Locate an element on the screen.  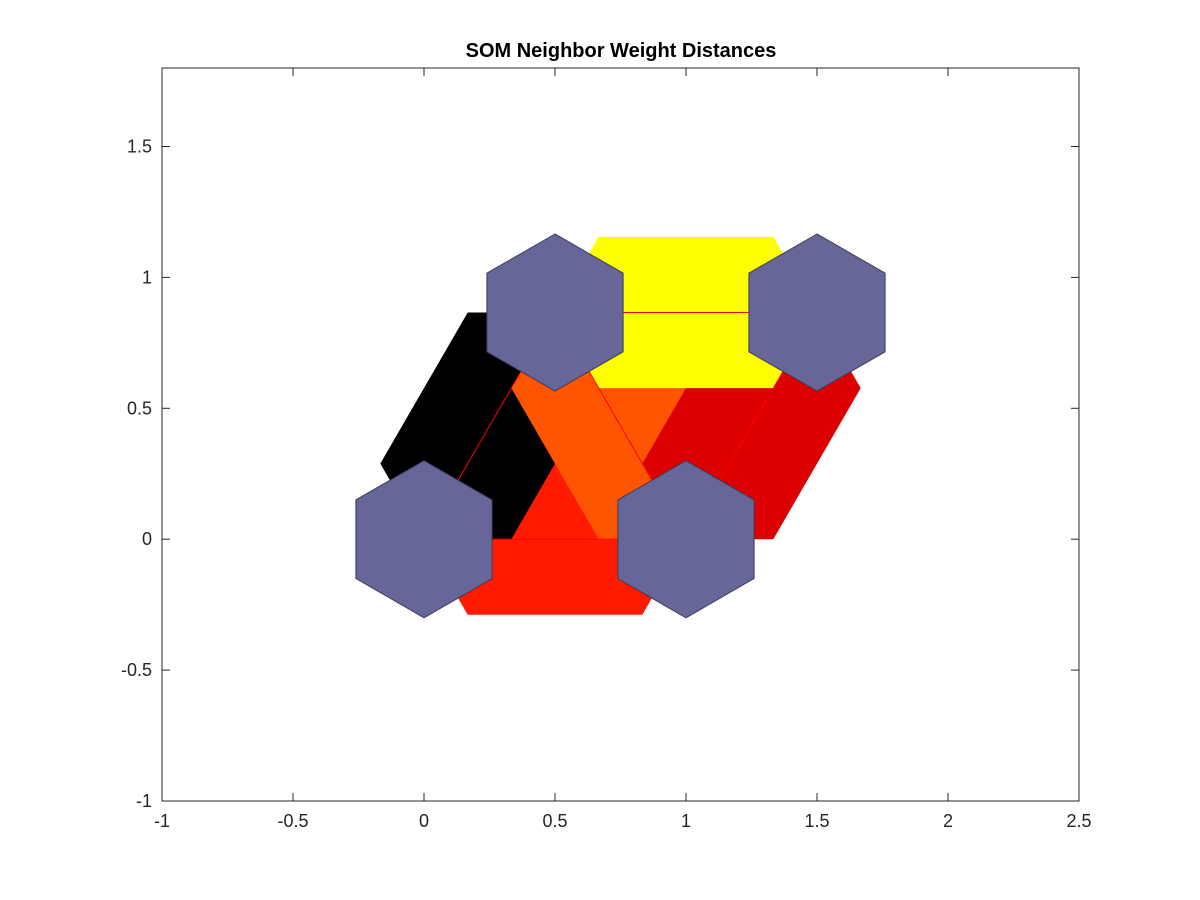
y-tick-label-2: 0 is located at coordinates (147, 539).